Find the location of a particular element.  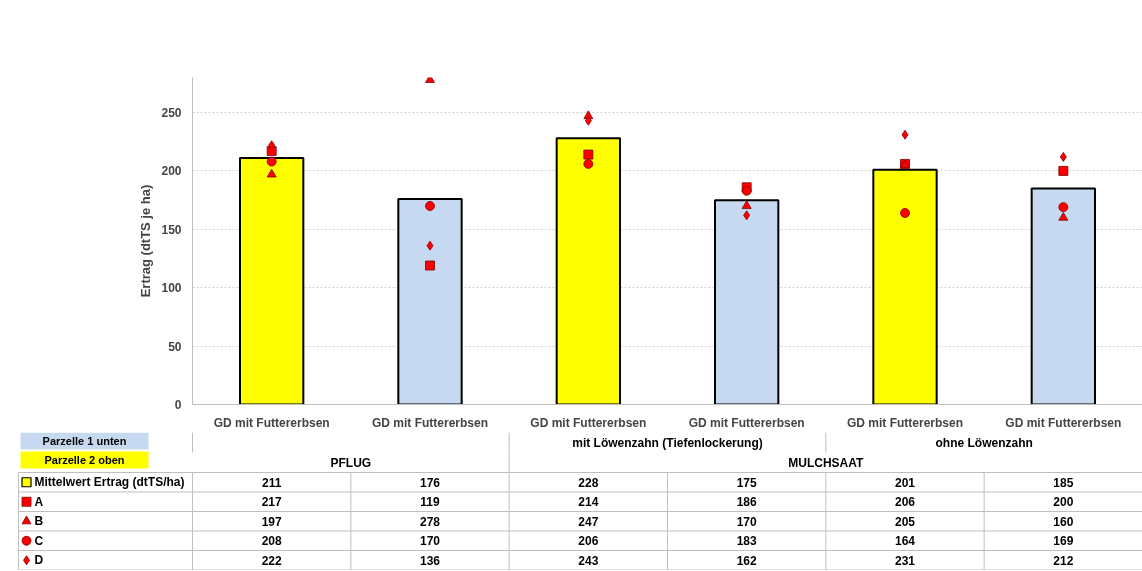

y-tick-label: 150 is located at coordinates (171, 229).